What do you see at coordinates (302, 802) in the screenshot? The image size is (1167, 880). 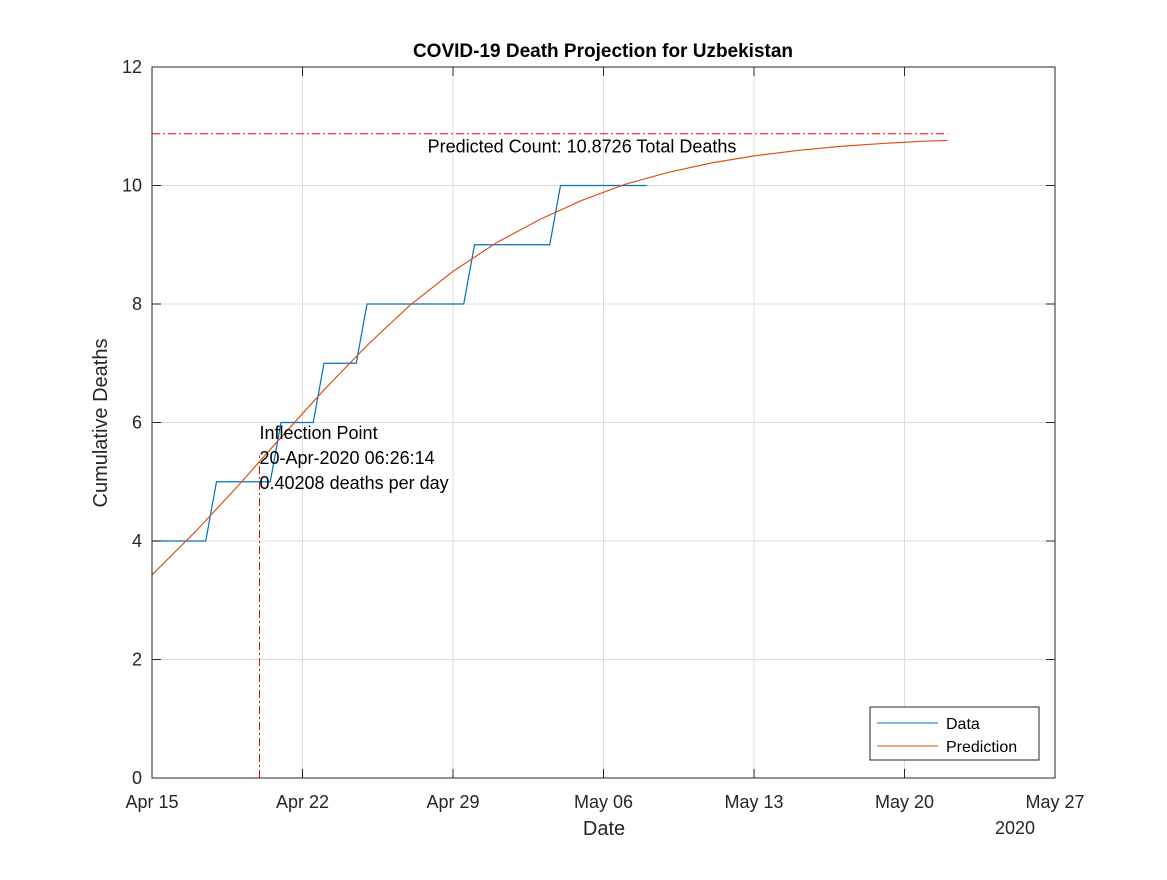 I see `x-tick-label: Apr 22` at bounding box center [302, 802].